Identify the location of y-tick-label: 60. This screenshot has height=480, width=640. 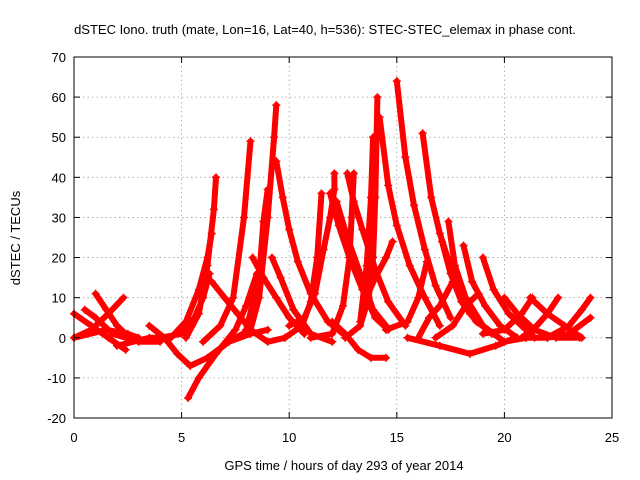
(59, 97).